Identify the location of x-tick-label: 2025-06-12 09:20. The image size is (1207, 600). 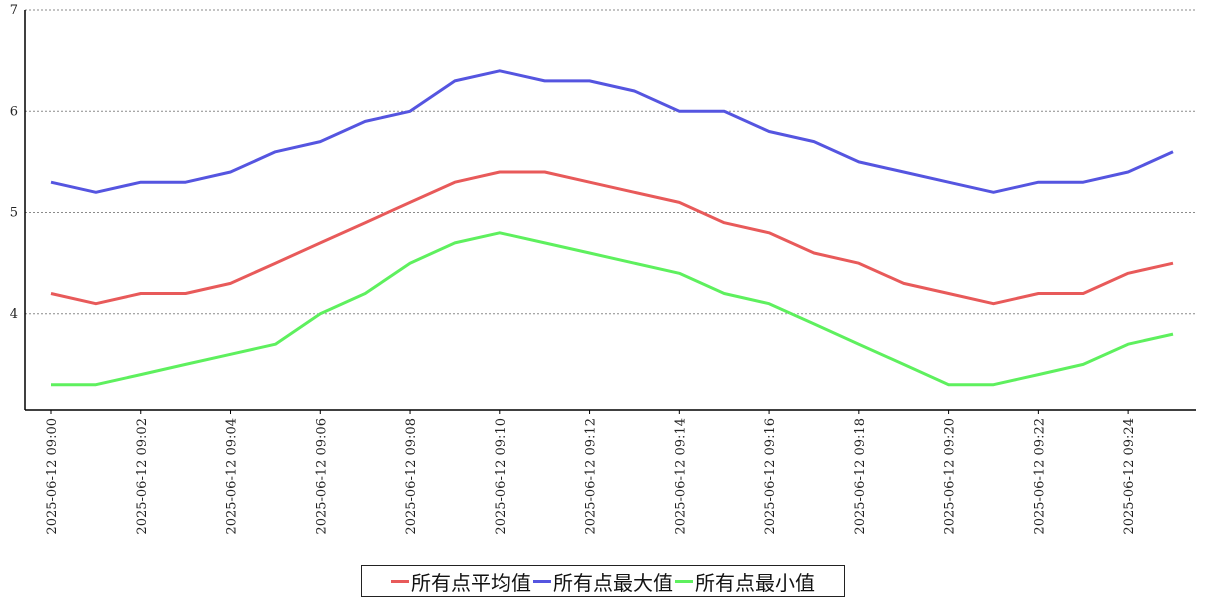
(950, 476).